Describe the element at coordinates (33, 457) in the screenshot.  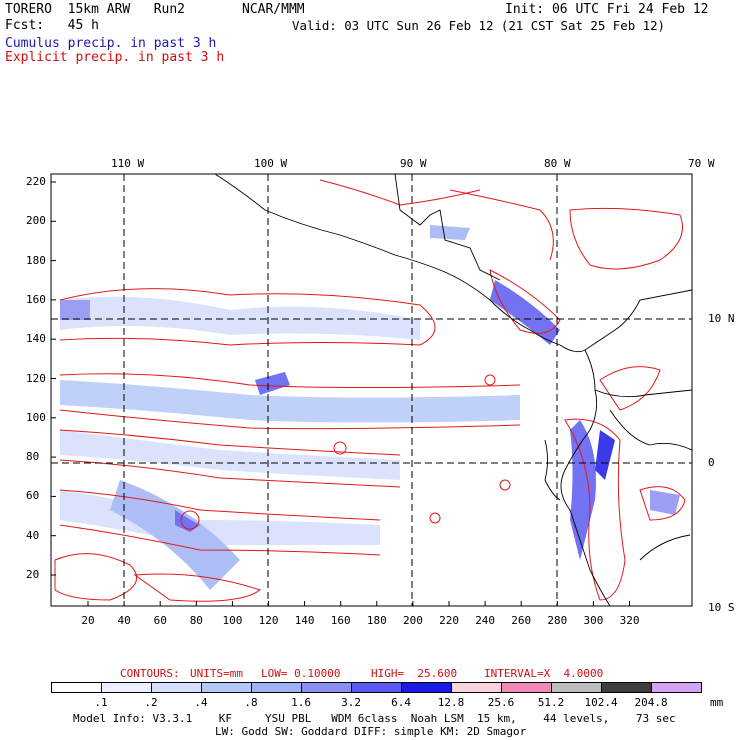
I see `y-tick-label: 80` at that location.